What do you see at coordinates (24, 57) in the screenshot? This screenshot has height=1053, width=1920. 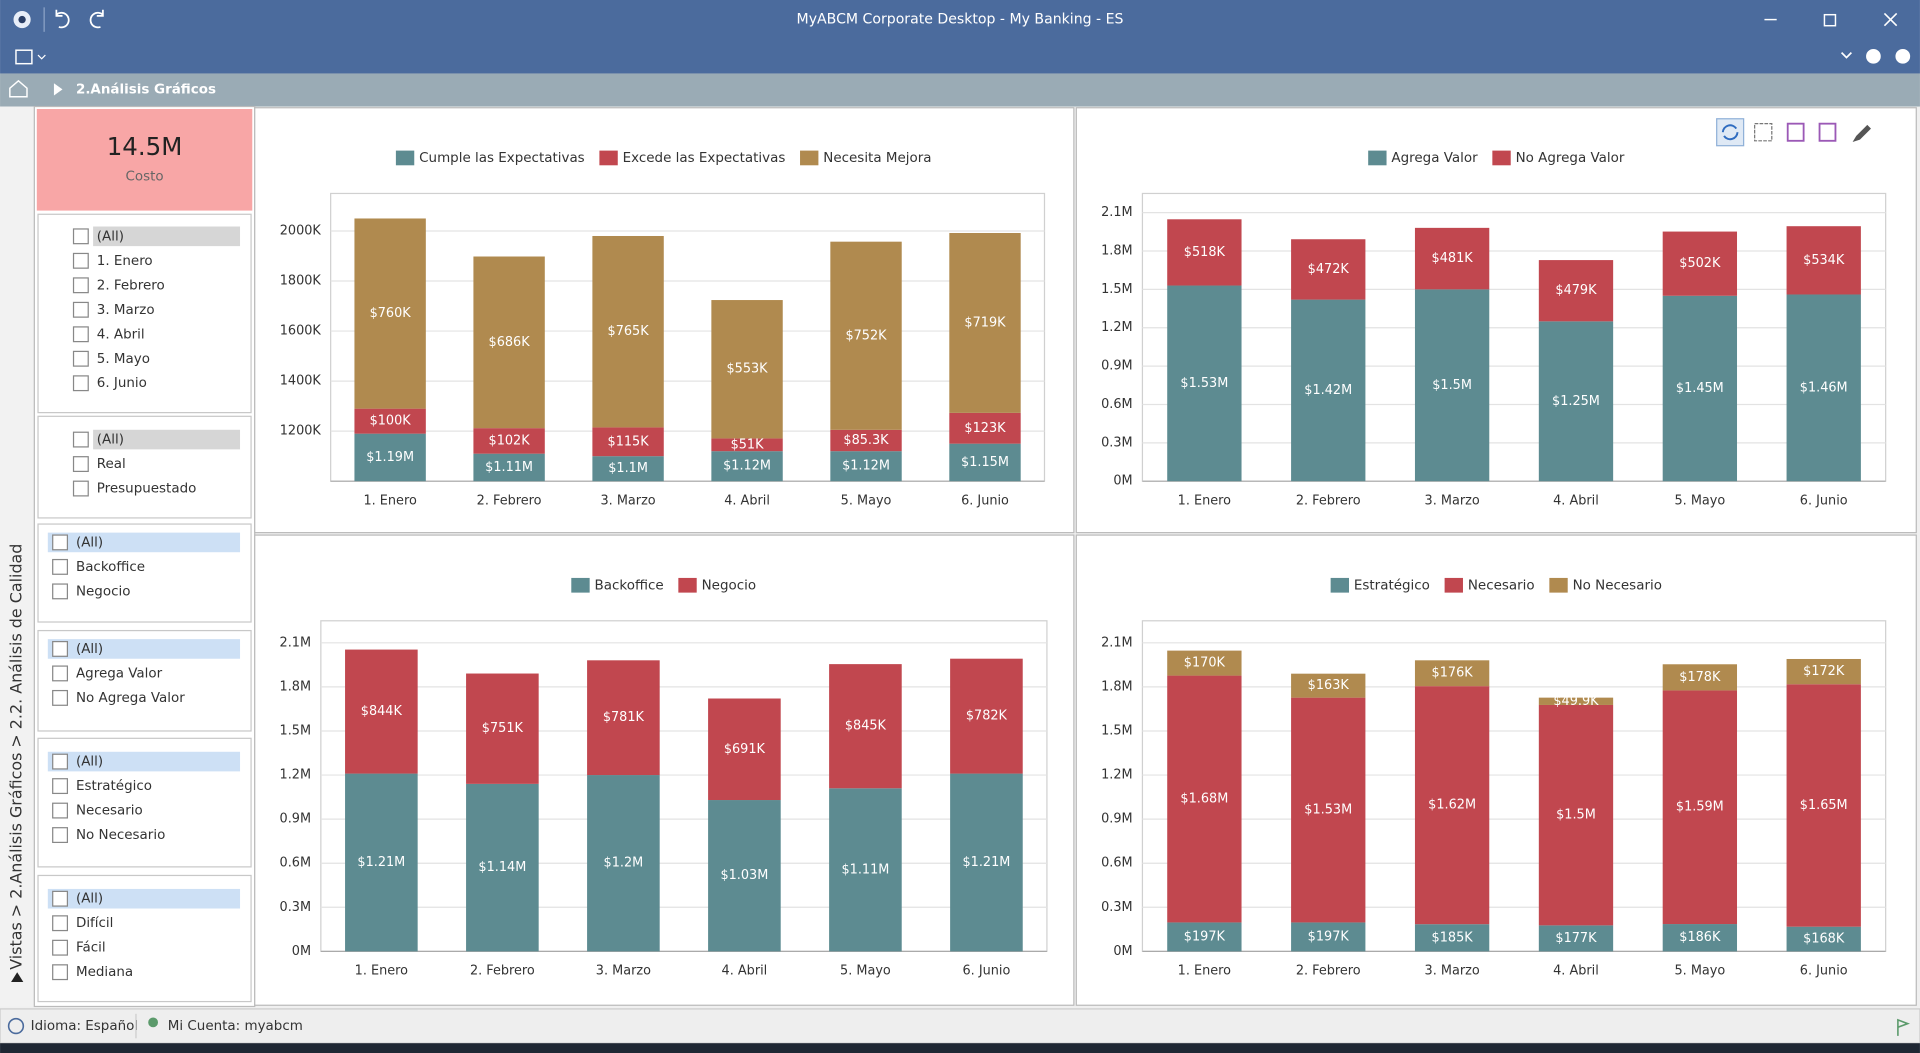 I see `panel-toggle` at bounding box center [24, 57].